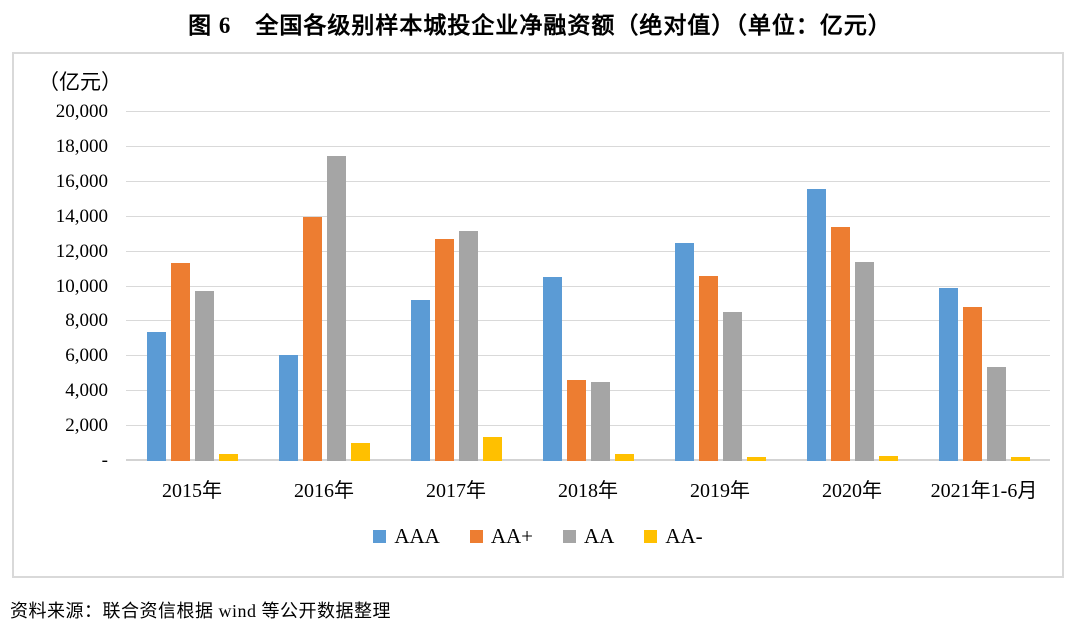 The height and width of the screenshot is (637, 1080). Describe the element at coordinates (708, 368) in the screenshot. I see `bar-AA+-2019年` at that location.